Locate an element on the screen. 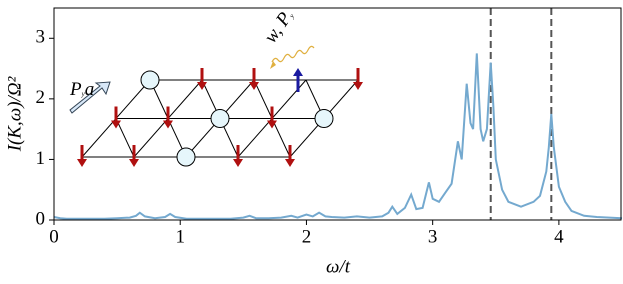 This screenshot has width=623, height=284. y-tick-label: 1 is located at coordinates (41, 158).